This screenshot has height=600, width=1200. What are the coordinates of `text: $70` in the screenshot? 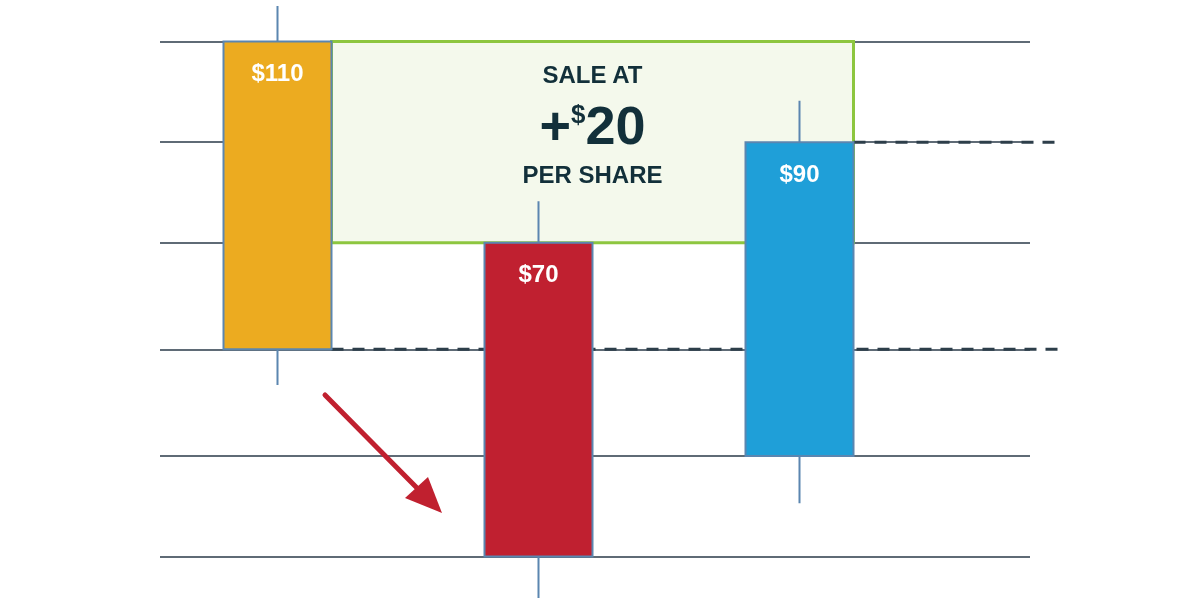 It's located at (538, 274).